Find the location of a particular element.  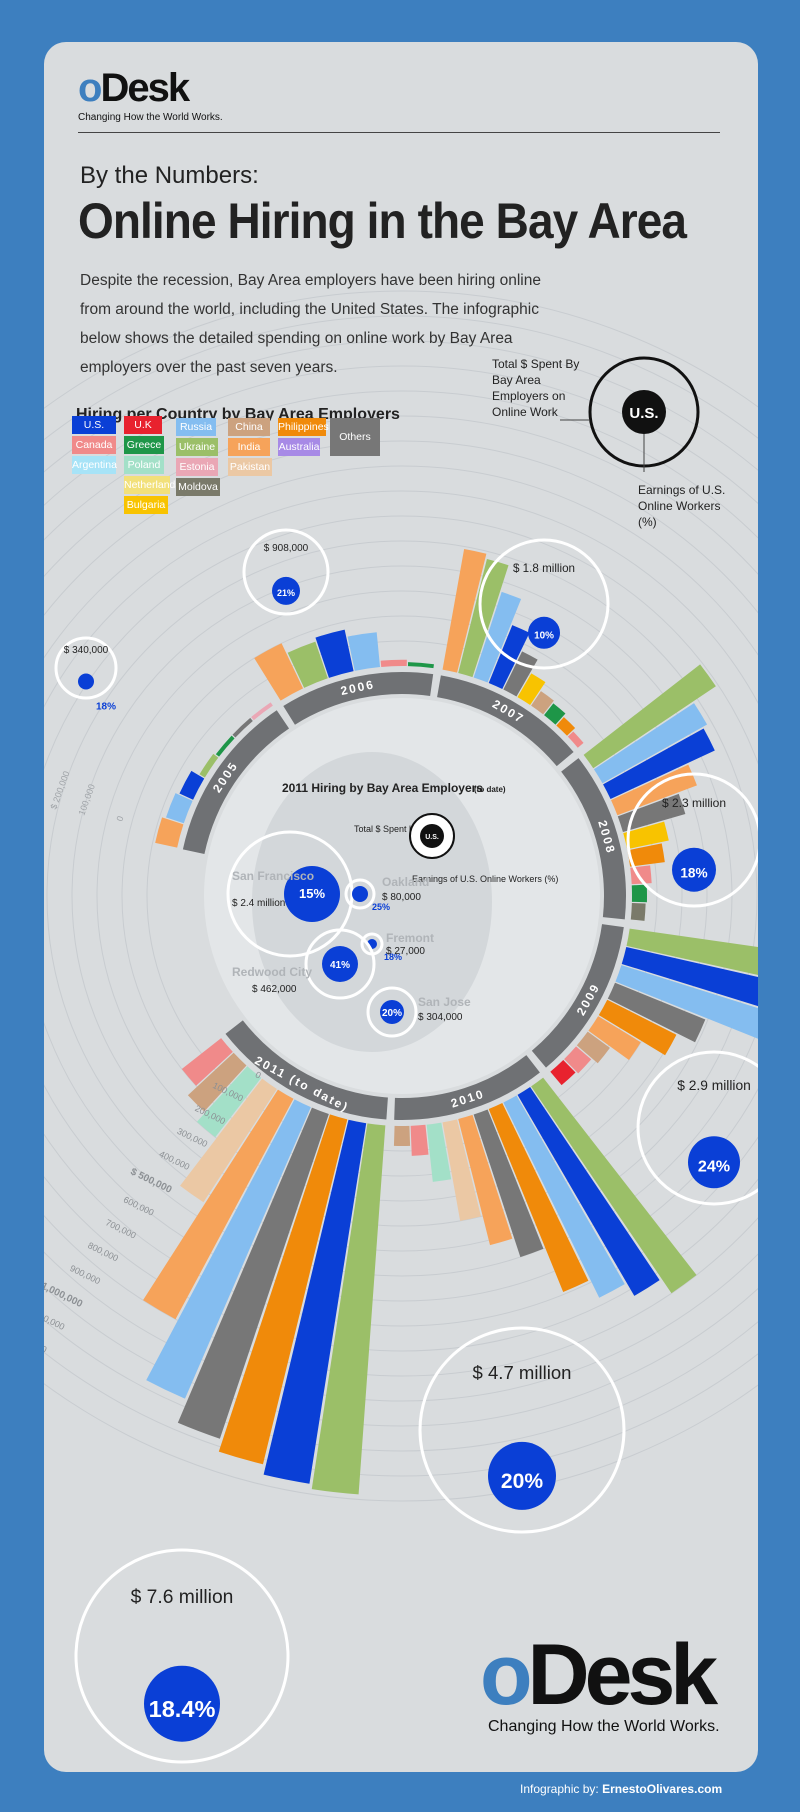

us-share-2010: 20% is located at coordinates (522, 1481).